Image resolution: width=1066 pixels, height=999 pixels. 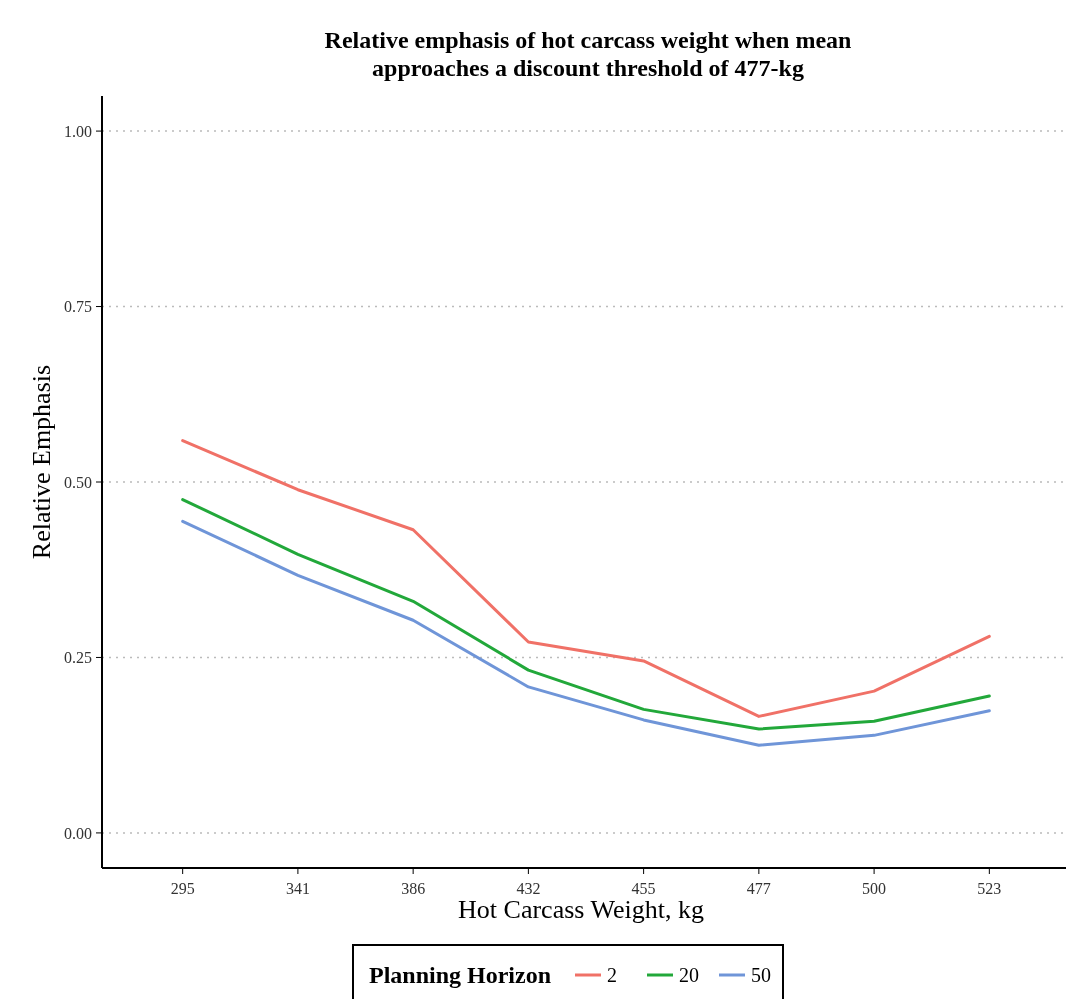 I want to click on x-tick-label: 386, so click(x=413, y=888).